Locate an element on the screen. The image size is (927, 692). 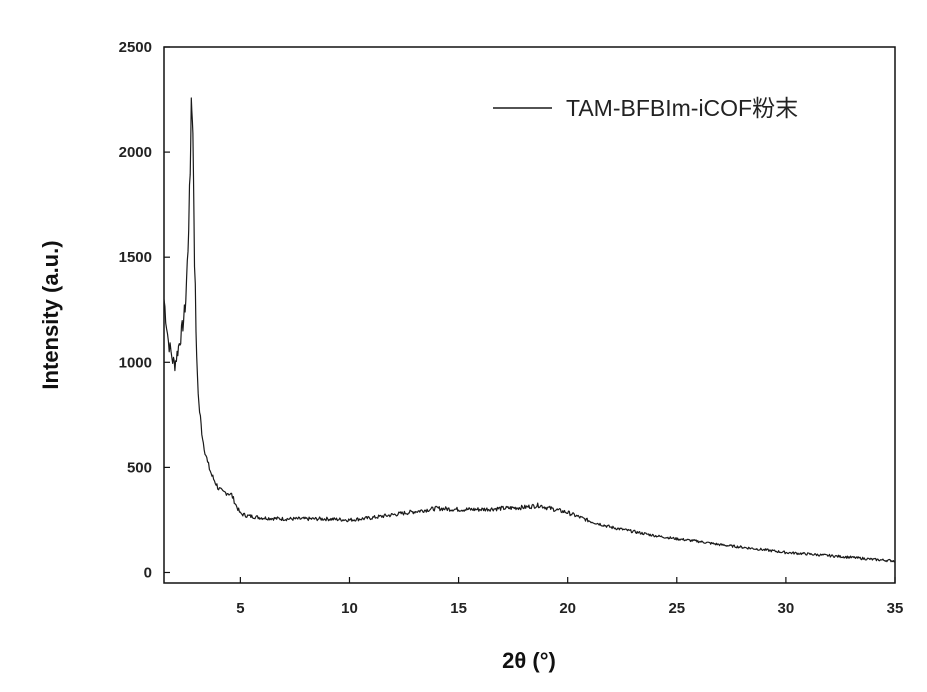
x-tick-label: 5 is located at coordinates (240, 608).